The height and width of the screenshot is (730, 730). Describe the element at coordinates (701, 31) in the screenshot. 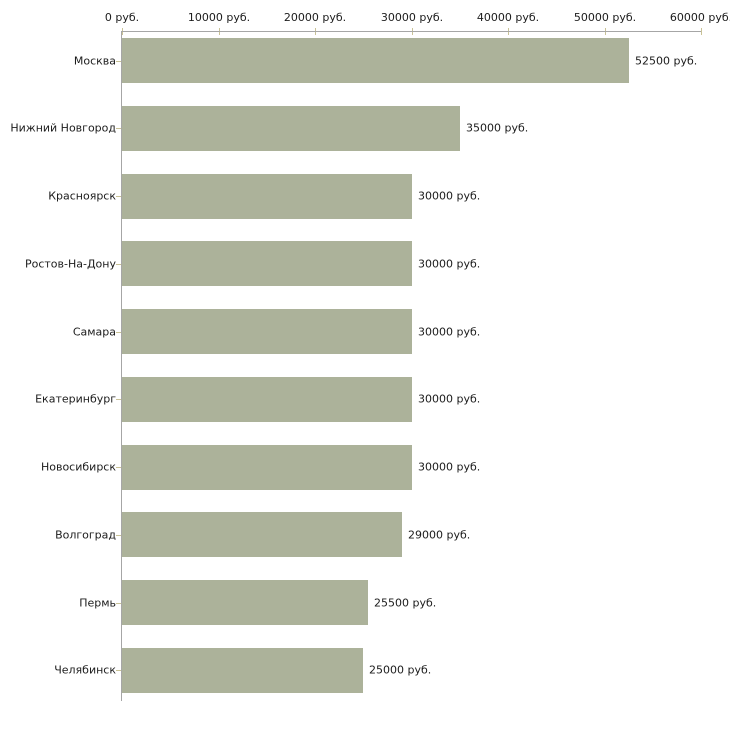

I see `x-axis-tick-mark` at that location.